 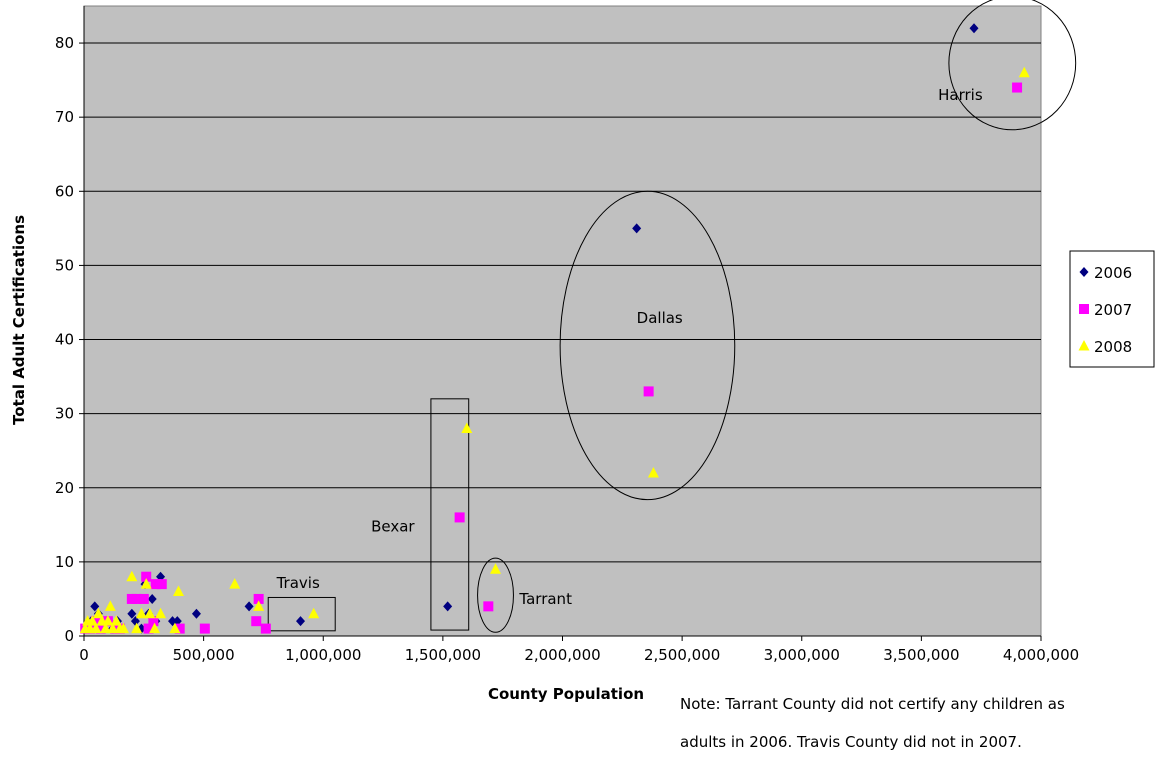 What do you see at coordinates (450, 514) in the screenshot?
I see `annotation-box-bexar` at bounding box center [450, 514].